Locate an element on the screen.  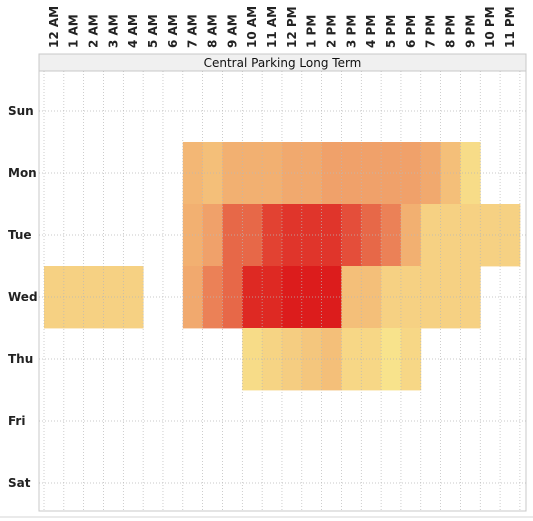
x-tick-label: 8 AM is located at coordinates (213, 31).